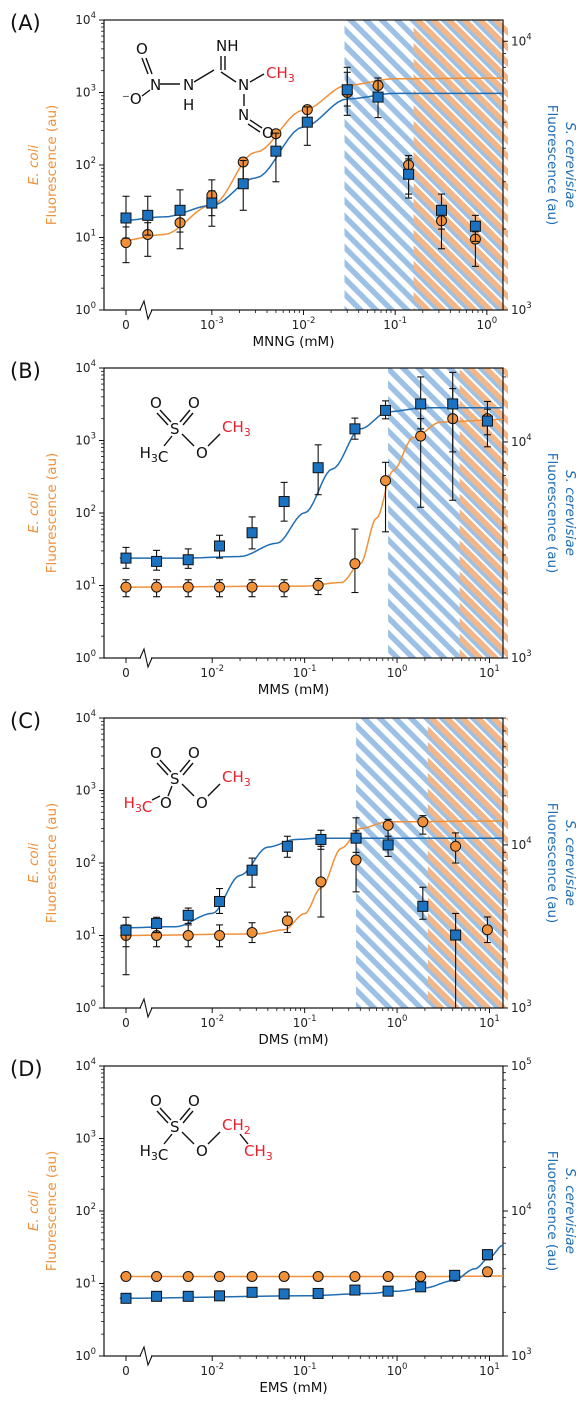  I want to click on atom-label: N, so click(243, 85).